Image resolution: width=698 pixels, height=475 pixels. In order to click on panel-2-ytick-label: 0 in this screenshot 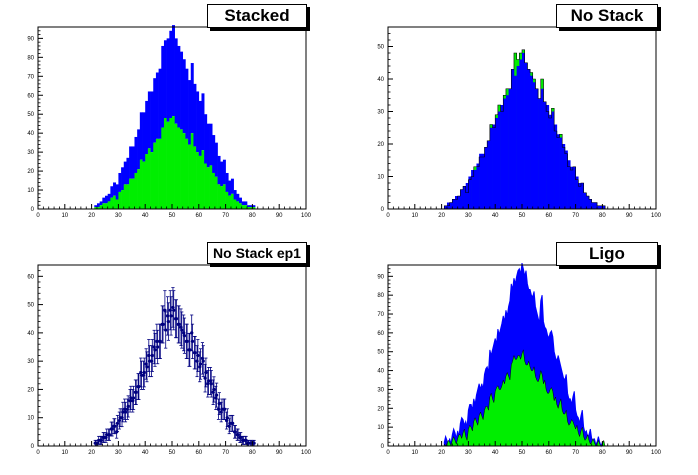, I will do `click(383, 210)`.